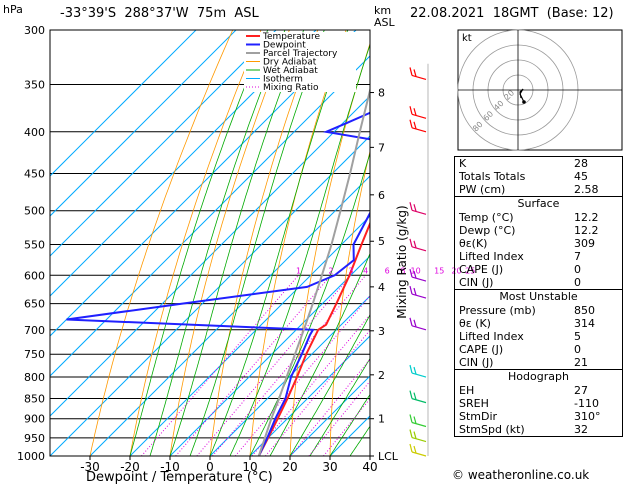  What do you see at coordinates (475, 323) in the screenshot?
I see `most-unstable-label: θε (K)` at bounding box center [475, 323].